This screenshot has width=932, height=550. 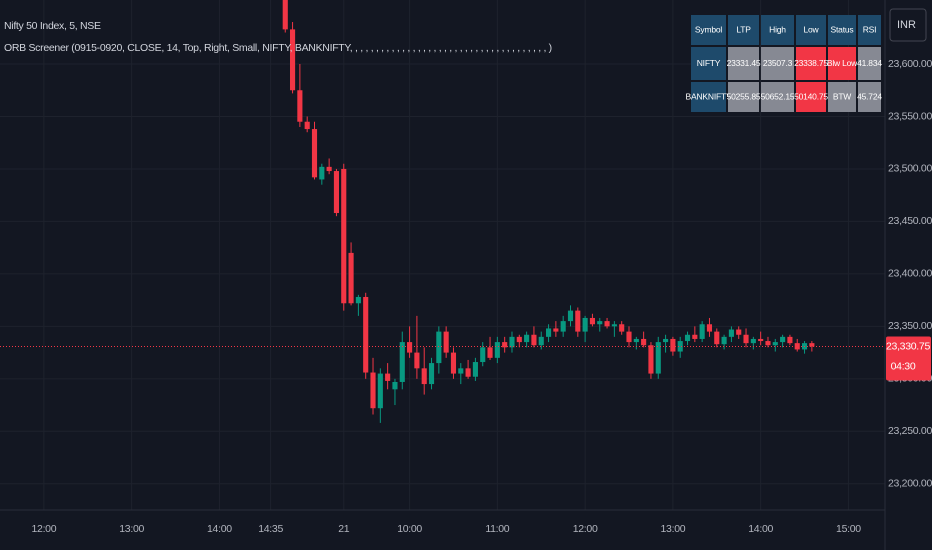 I want to click on last-price-box, so click(x=908, y=358).